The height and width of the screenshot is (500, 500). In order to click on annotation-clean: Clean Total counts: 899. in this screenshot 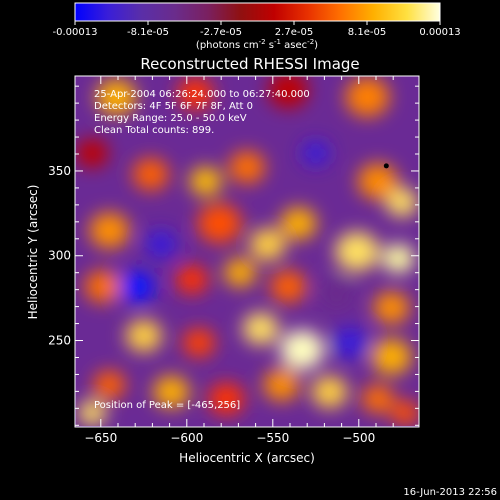, I will do `click(154, 130)`.